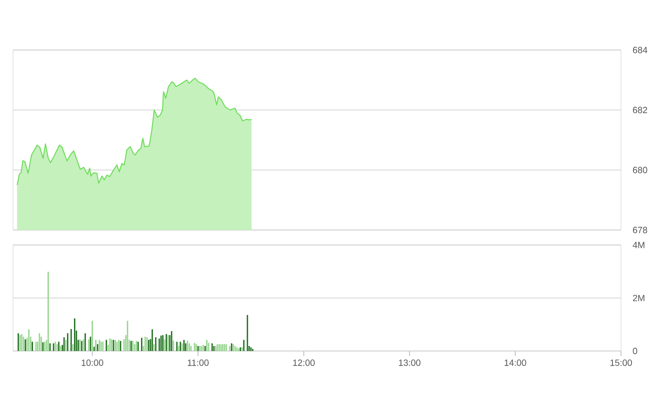  What do you see at coordinates (640, 230) in the screenshot?
I see `y-tick-label: 678` at bounding box center [640, 230].